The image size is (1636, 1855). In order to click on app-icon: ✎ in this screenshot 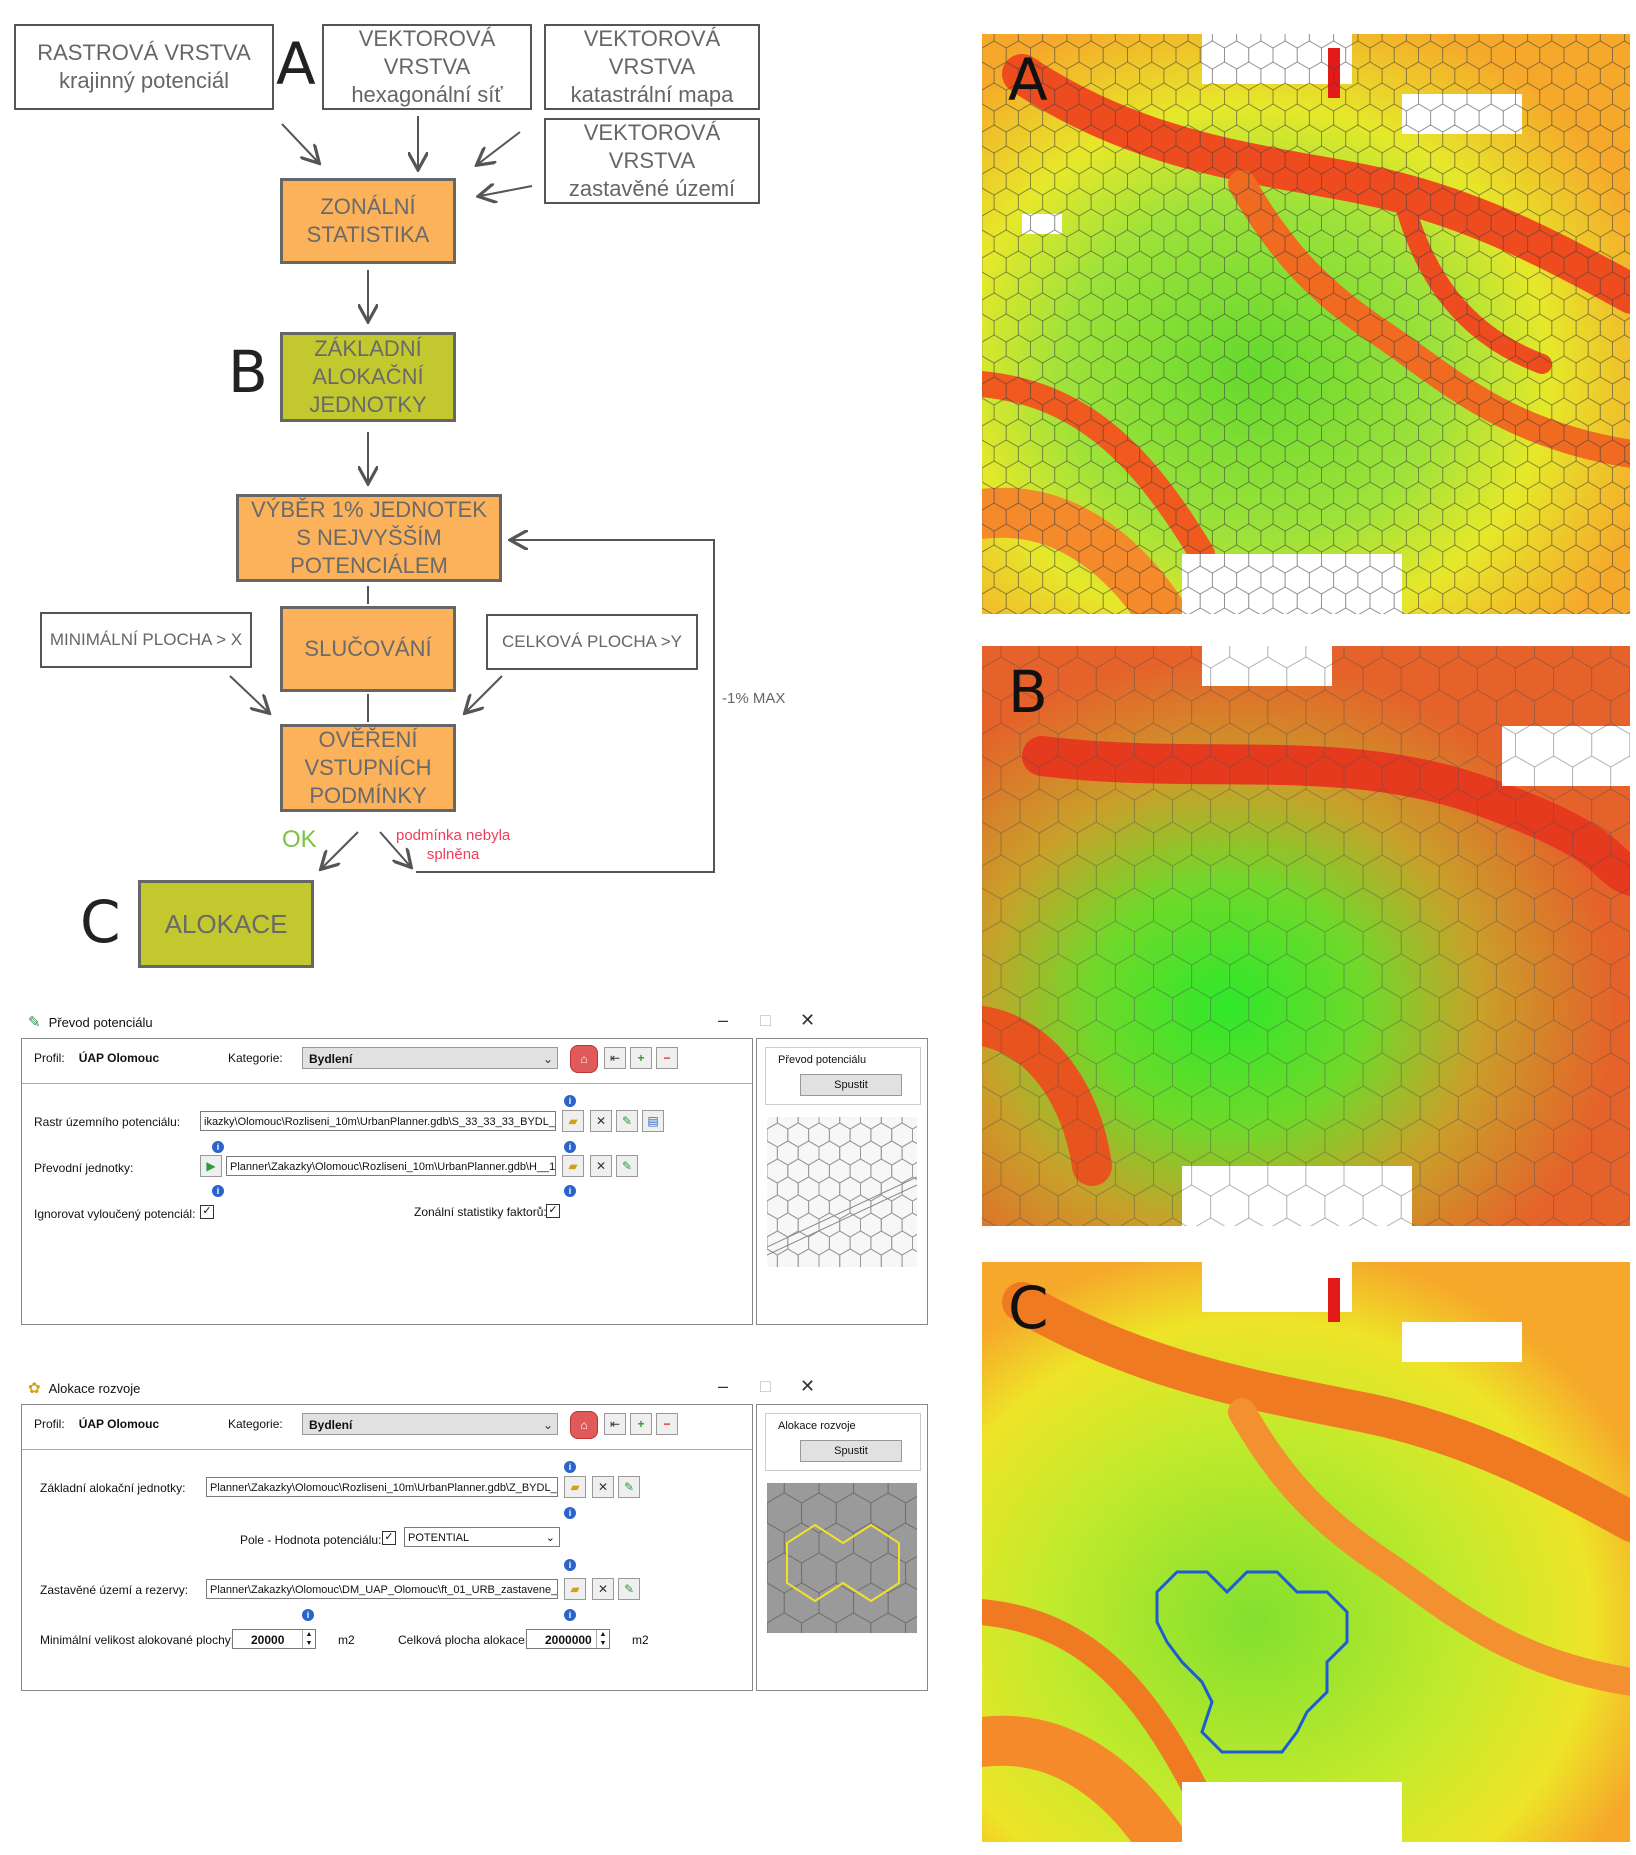, I will do `click(34, 1022)`.